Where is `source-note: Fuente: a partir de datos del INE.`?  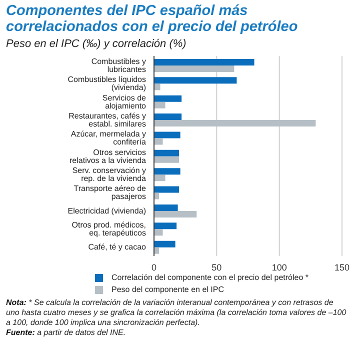 source-note: Fuente: a partir de datos del INE. is located at coordinates (66, 332).